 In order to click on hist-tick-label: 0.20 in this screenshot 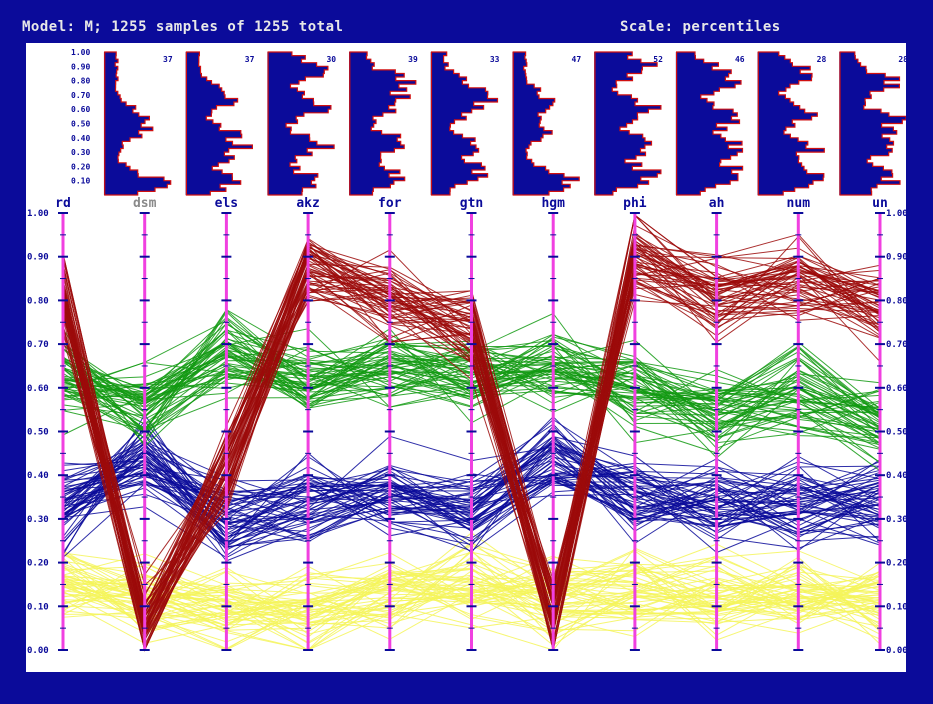, I will do `click(80, 166)`.